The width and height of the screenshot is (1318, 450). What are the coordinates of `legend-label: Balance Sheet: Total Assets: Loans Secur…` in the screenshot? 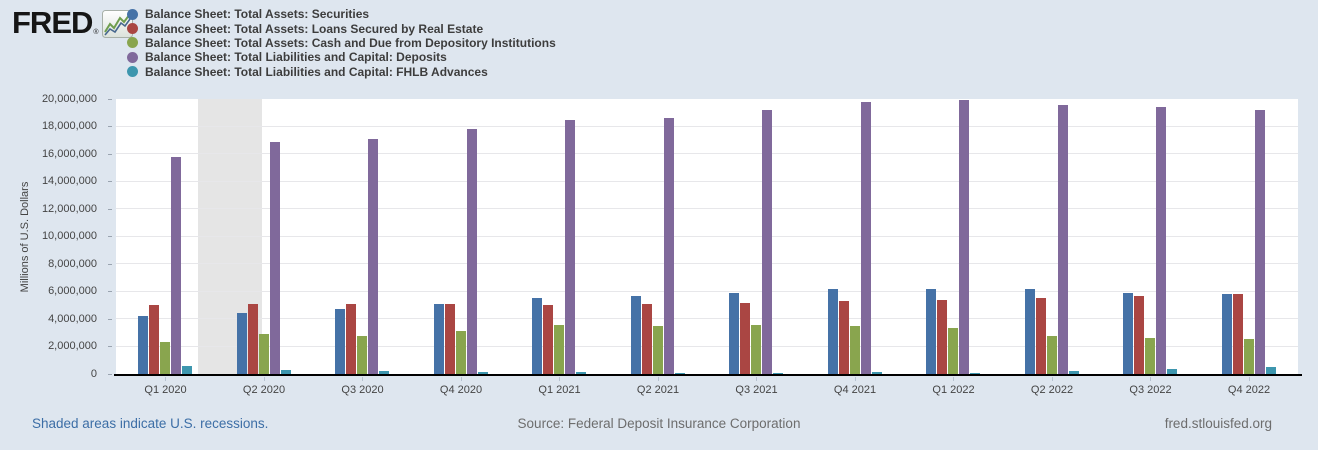 It's located at (314, 28).